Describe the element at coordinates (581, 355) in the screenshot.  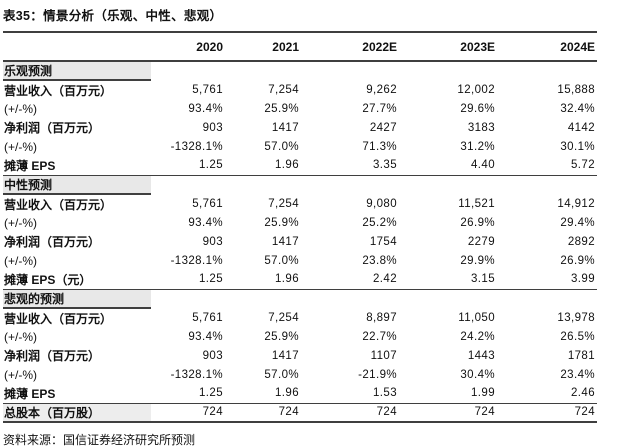
I see `value-cell: 1781` at that location.